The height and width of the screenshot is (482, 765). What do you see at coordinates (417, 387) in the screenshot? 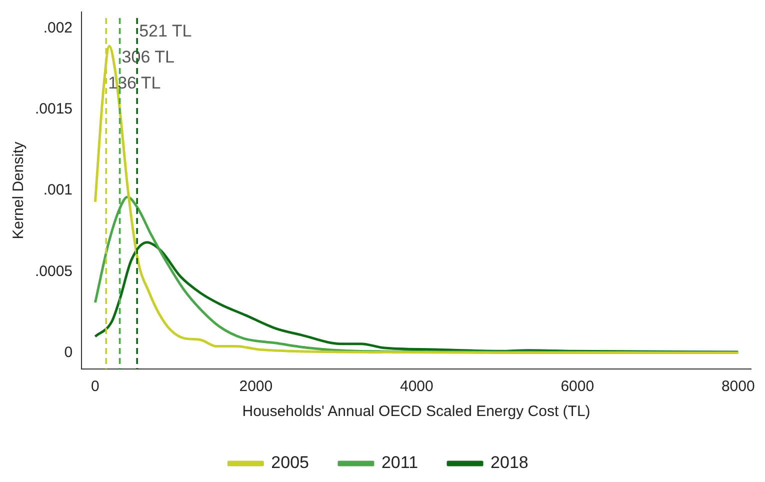
I see `x-tick-label: 4000` at bounding box center [417, 387].